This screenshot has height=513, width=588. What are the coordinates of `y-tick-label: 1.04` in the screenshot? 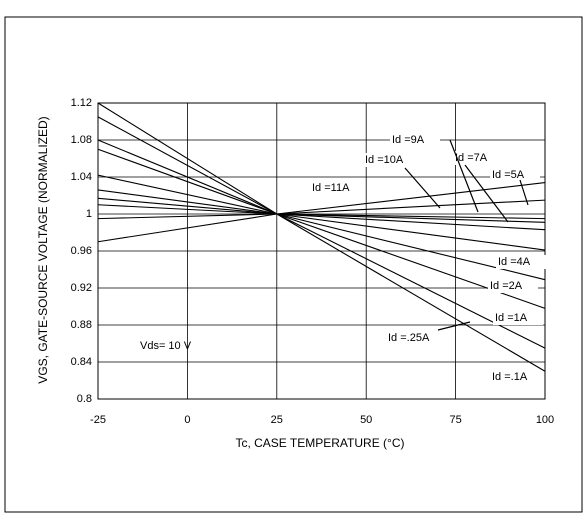 It's located at (81, 177).